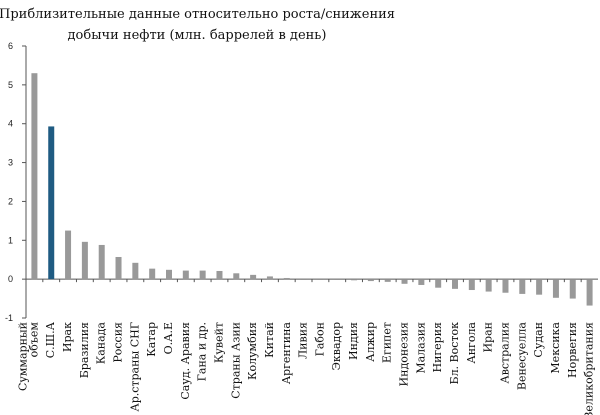 Image resolution: width=600 pixels, height=415 pixels. I want to click on x-tick-label: Великобритания, so click(589, 368).